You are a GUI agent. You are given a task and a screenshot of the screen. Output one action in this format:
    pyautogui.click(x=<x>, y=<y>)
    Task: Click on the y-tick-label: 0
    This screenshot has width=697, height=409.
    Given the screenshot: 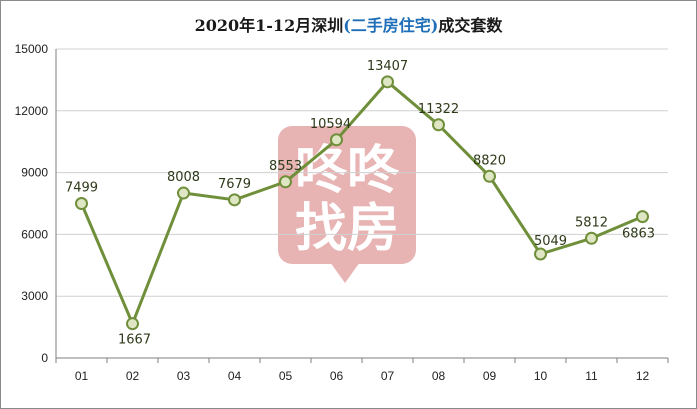 What is the action you would take?
    pyautogui.click(x=44, y=358)
    